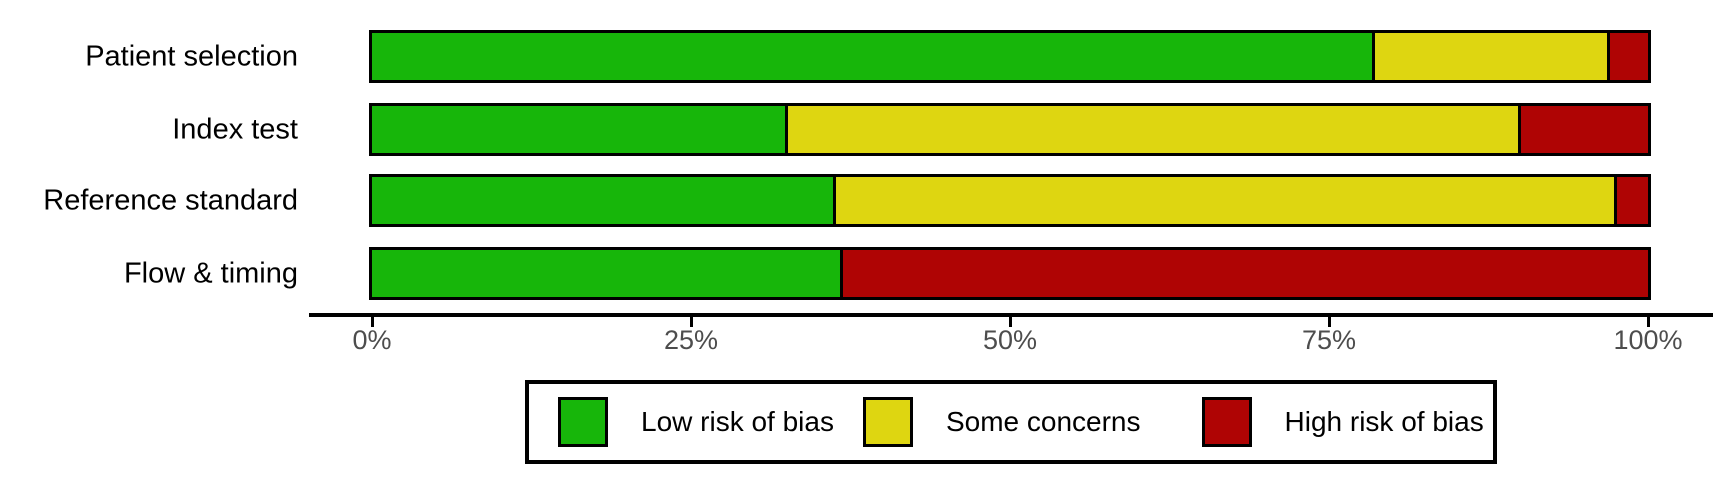 This screenshot has width=1728, height=480. I want to click on legend-item: Some concerns, so click(1001, 422).